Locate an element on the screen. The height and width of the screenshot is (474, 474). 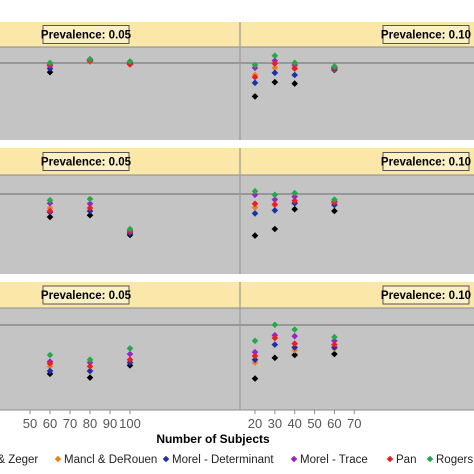
legend-label: Rogers & Stone is located at coordinates (455, 460).